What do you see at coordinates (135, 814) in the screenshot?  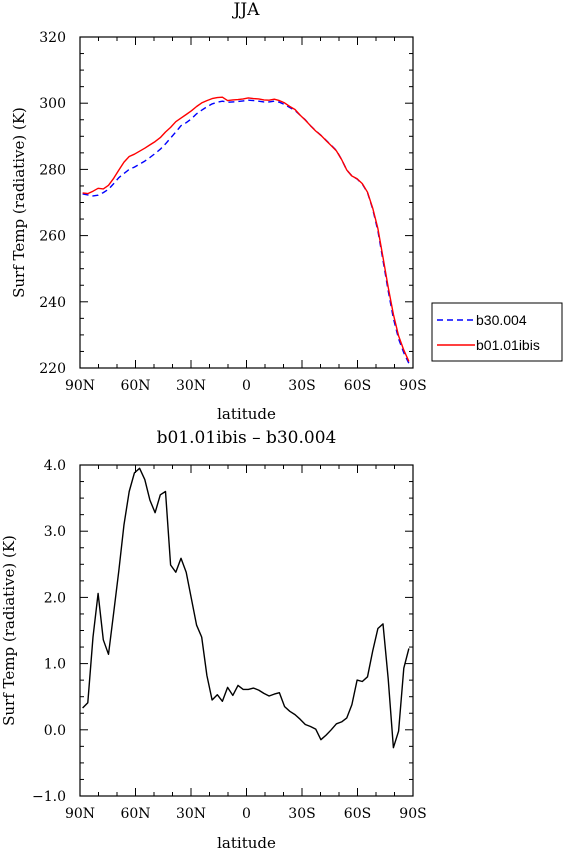 I see `bottom-x-tick-label: 60N` at bounding box center [135, 814].